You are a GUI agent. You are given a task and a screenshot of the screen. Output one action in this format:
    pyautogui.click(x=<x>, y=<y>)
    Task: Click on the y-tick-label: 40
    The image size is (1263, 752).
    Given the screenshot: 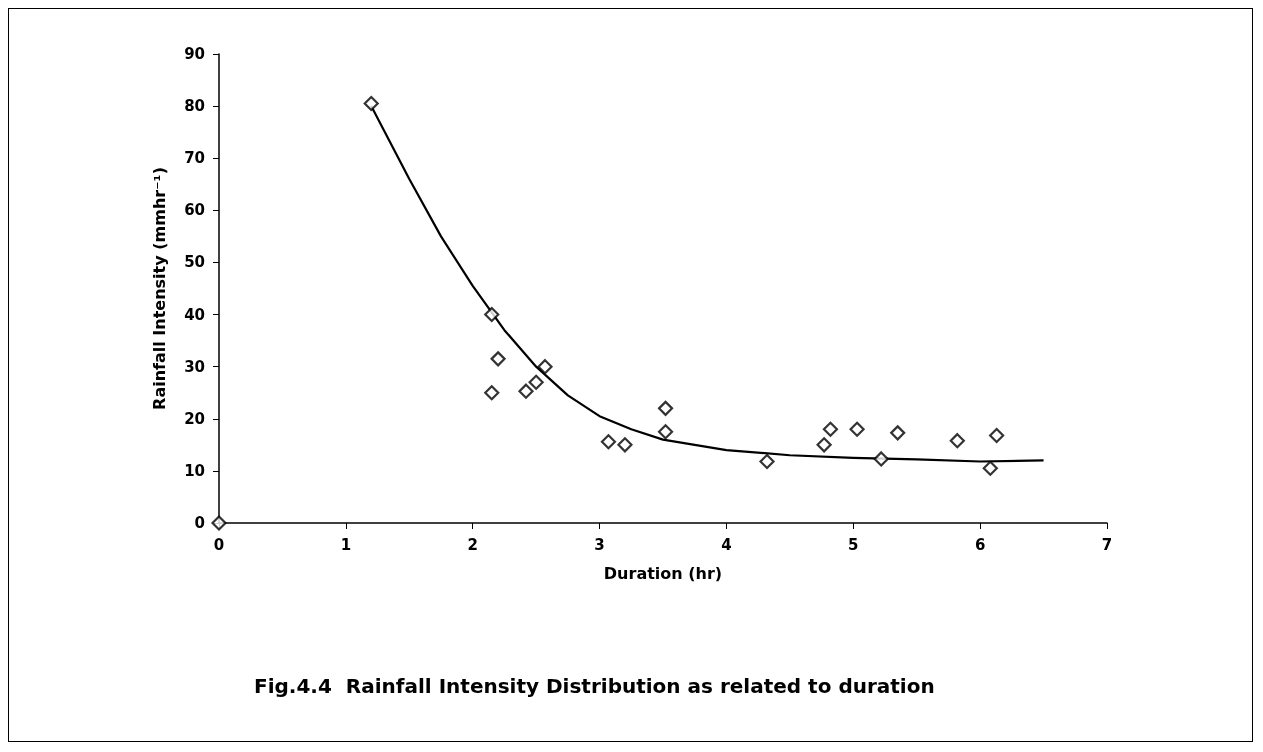 What is the action you would take?
    pyautogui.click(x=194, y=314)
    